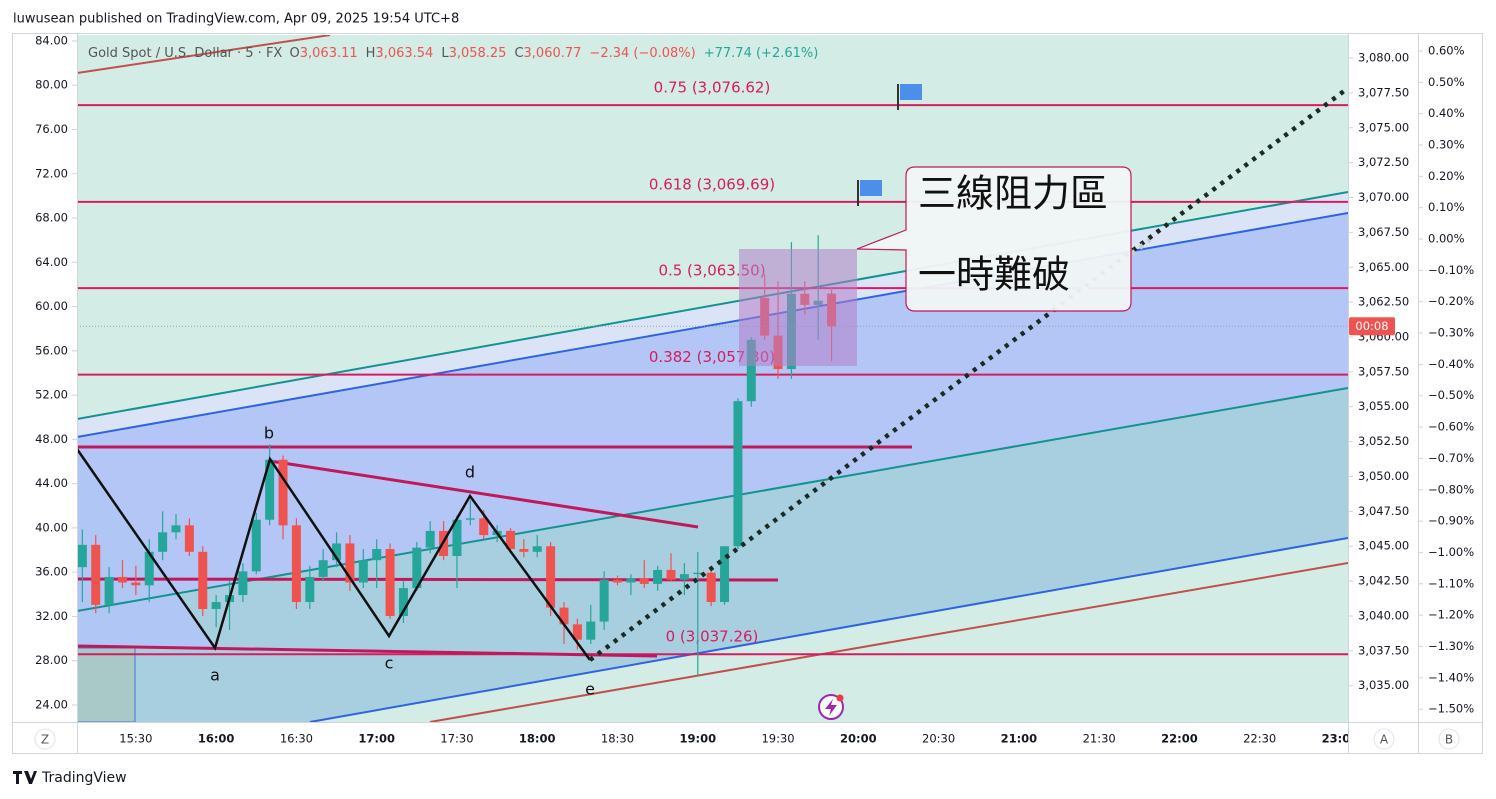  What do you see at coordinates (994, 239) in the screenshot?
I see `callout-box` at bounding box center [994, 239].